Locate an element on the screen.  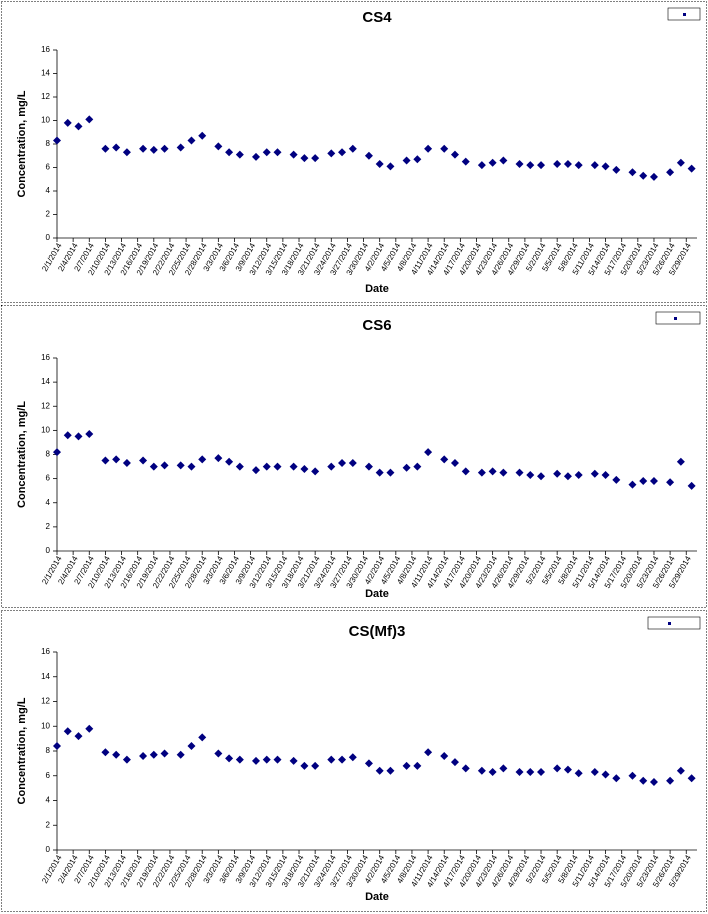
y-tick-label: 12 is located at coordinates (45, 405).